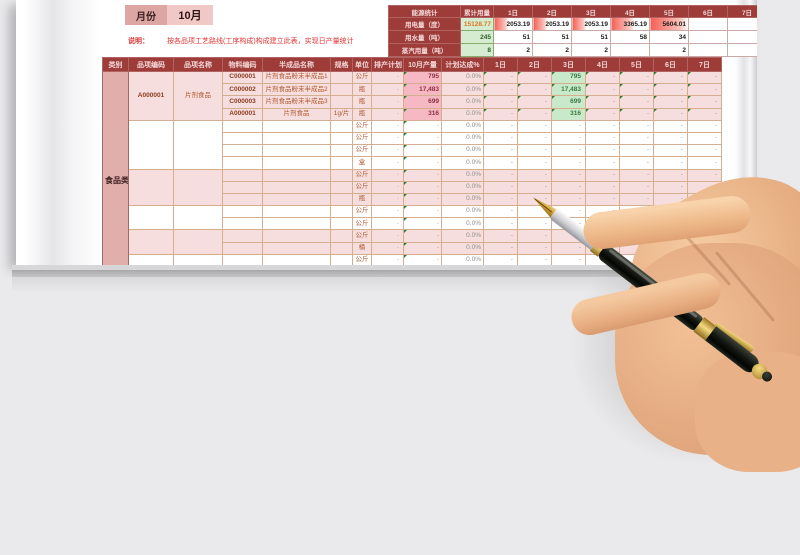  Describe the element at coordinates (296, 102) in the screenshot. I see `semi-name-cell: 片剂食品粉末半成品3` at that location.